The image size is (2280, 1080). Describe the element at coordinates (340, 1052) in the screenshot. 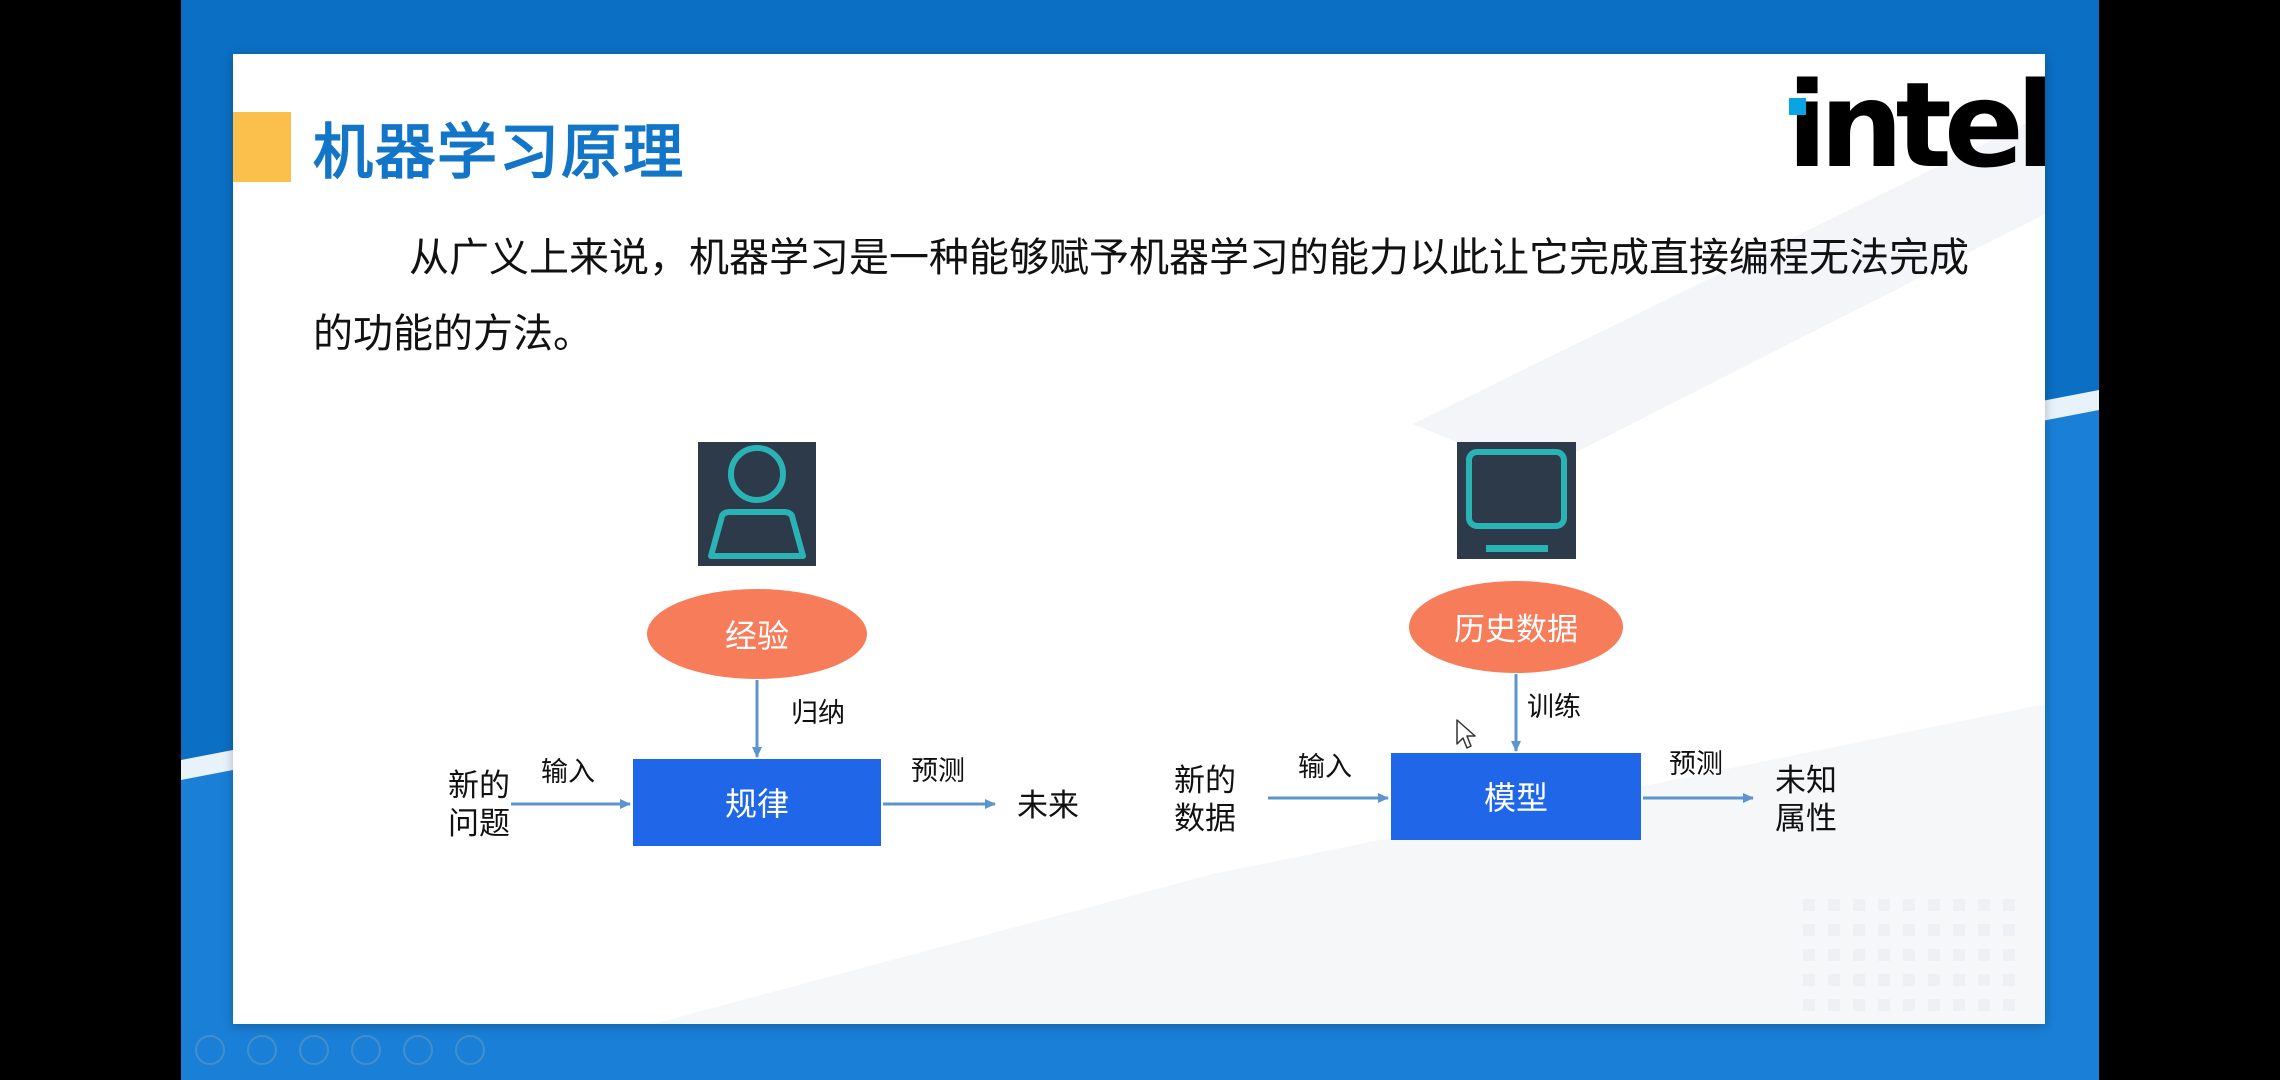

I see `viewer-toolbar` at that location.